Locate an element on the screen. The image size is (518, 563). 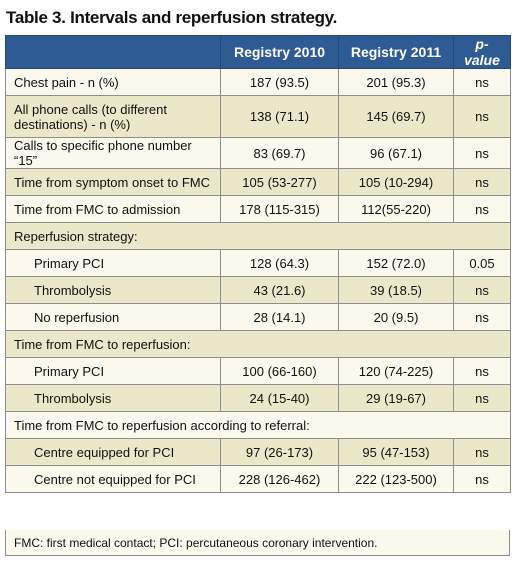
section-label: Time from FMC to reperfusion: is located at coordinates (258, 344).